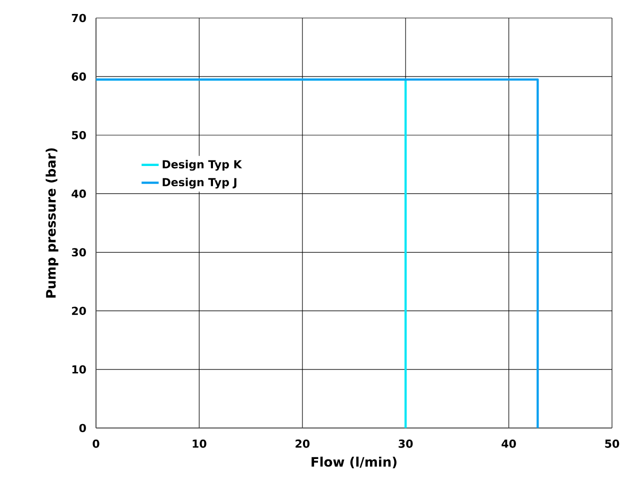 The width and height of the screenshot is (626, 502). Describe the element at coordinates (202, 165) in the screenshot. I see `legend-label: Design Typ K` at that location.